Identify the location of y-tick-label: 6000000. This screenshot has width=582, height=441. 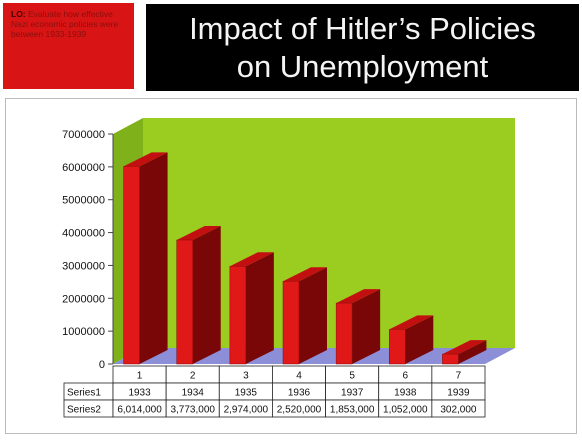
(83, 168).